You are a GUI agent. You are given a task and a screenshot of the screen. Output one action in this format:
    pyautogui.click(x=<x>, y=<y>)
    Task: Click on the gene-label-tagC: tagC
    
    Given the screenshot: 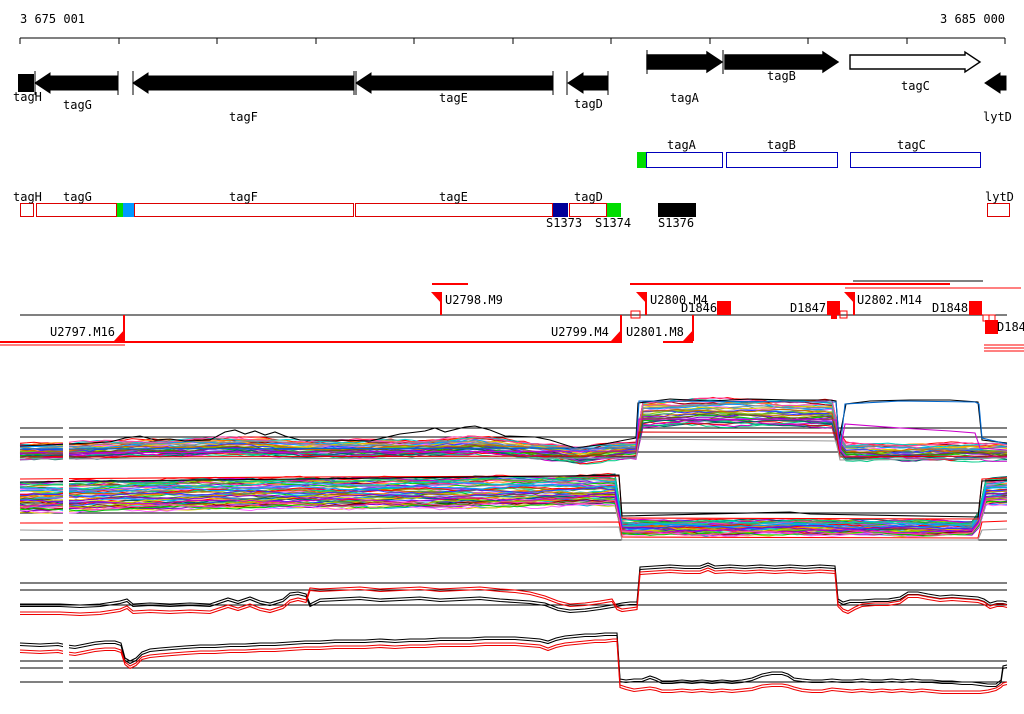 What is the action you would take?
    pyautogui.click(x=915, y=86)
    